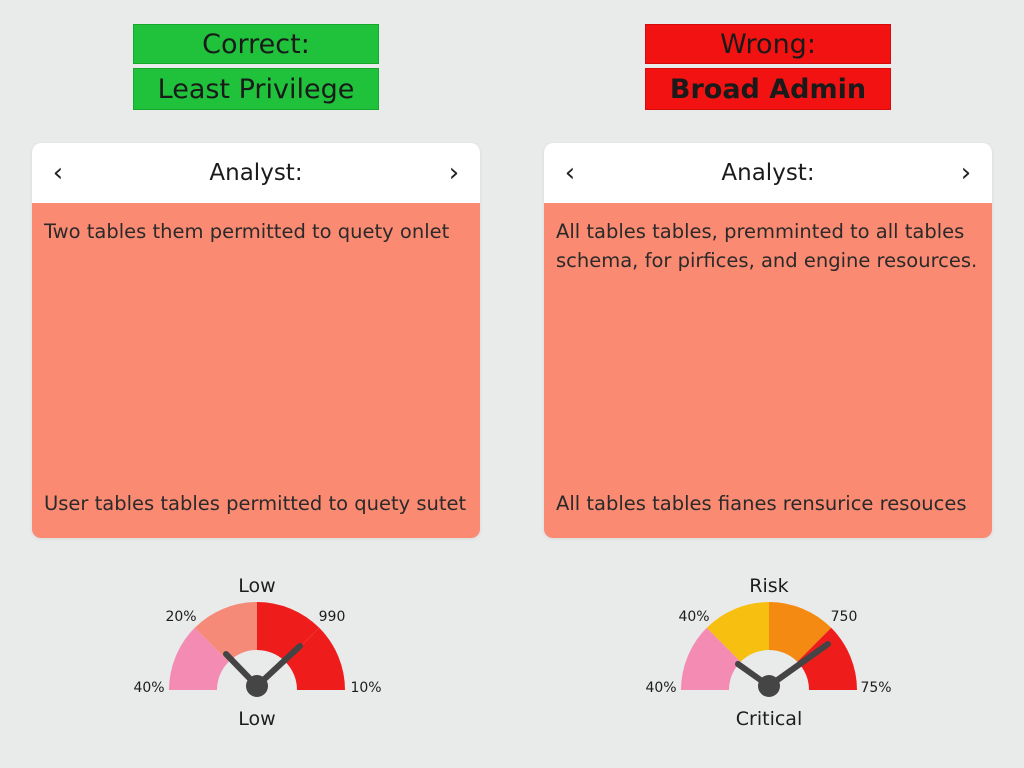  What do you see at coordinates (768, 89) in the screenshot?
I see `broad-admin-label: Broad Admin` at bounding box center [768, 89].